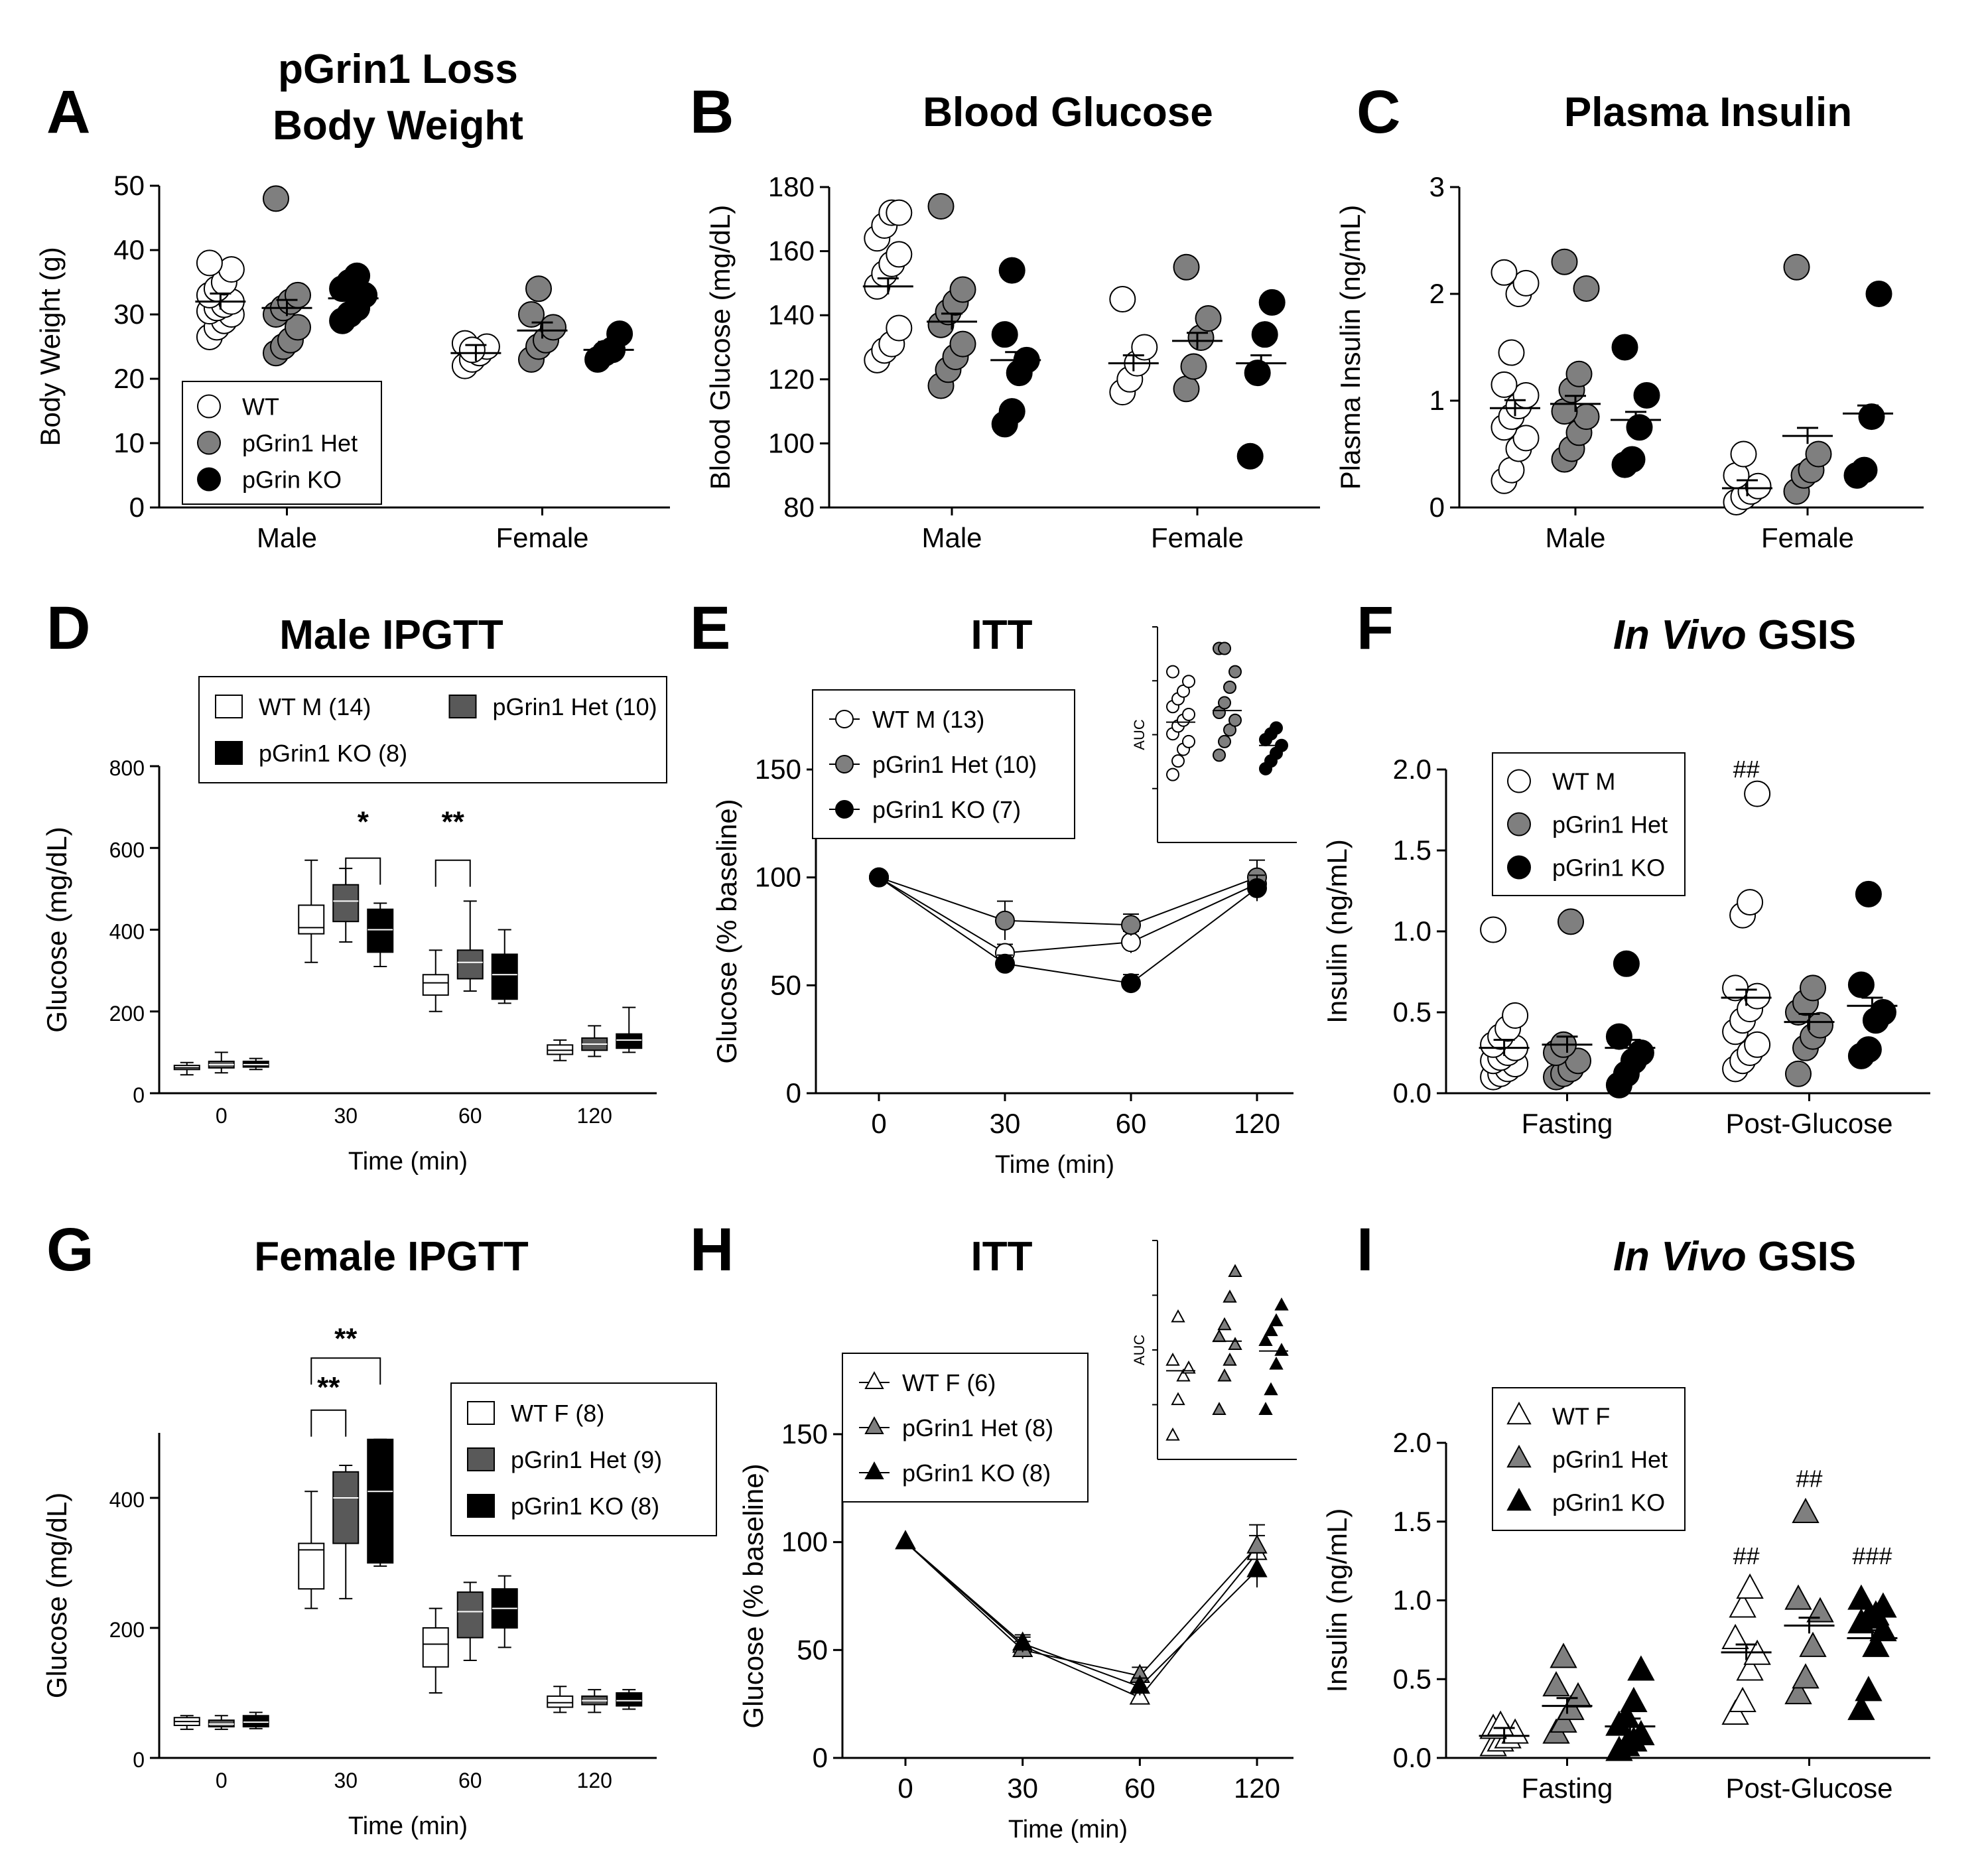  What do you see at coordinates (1378, 112) in the screenshot?
I see `panel-letter: C` at bounding box center [1378, 112].